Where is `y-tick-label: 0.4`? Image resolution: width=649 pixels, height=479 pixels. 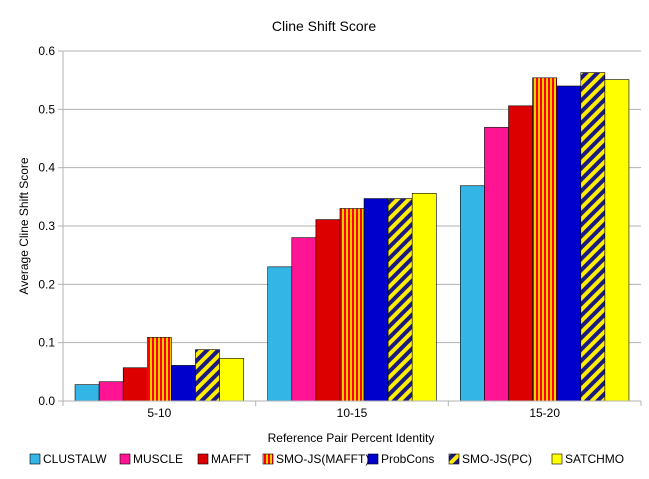
y-tick-label: 0.4 is located at coordinates (46, 168).